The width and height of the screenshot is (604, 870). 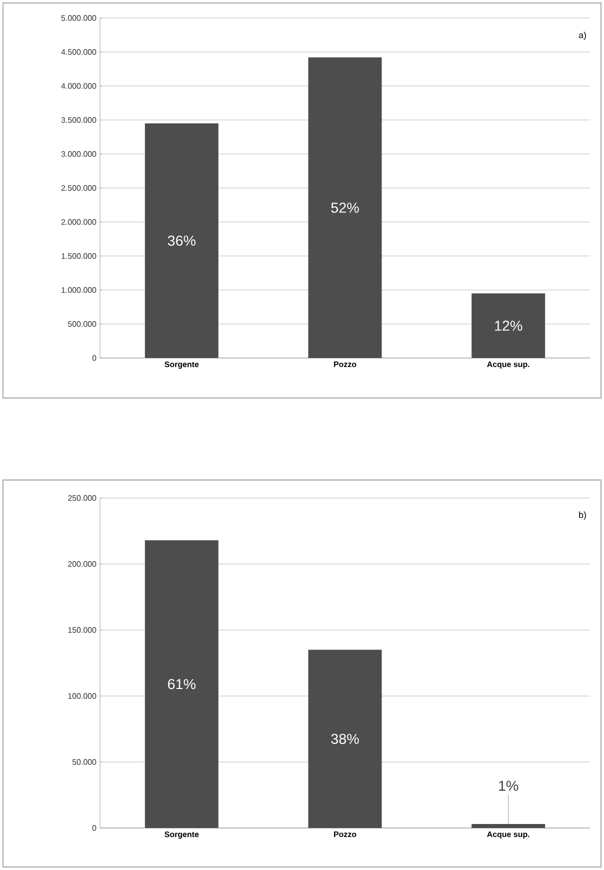 I want to click on annotation: 61%, so click(x=182, y=684).